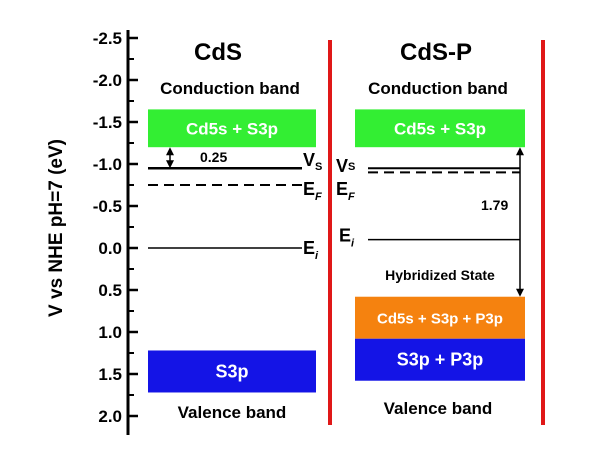 The height and width of the screenshot is (450, 600). I want to click on left-valence-band-text: S3p, so click(231, 371).